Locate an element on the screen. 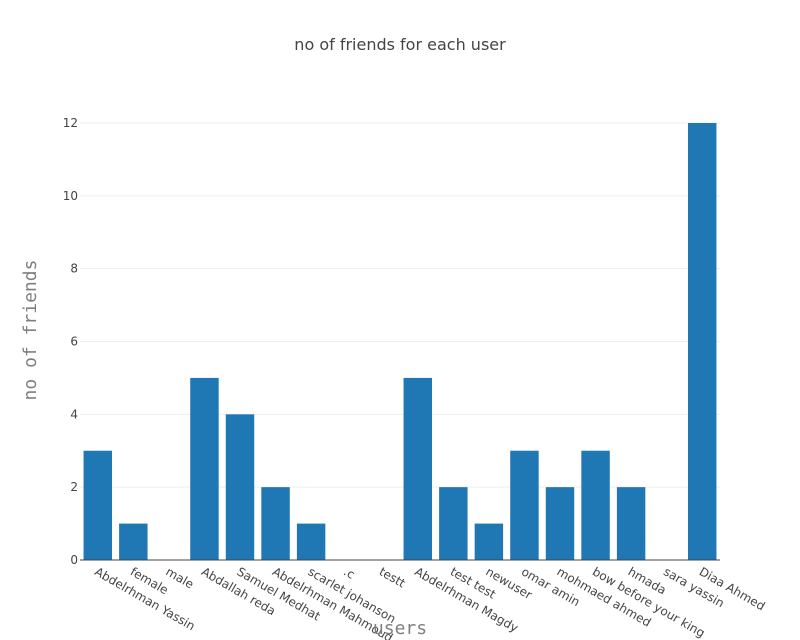 The height and width of the screenshot is (640, 800). x-axis-title: users is located at coordinates (400, 628).